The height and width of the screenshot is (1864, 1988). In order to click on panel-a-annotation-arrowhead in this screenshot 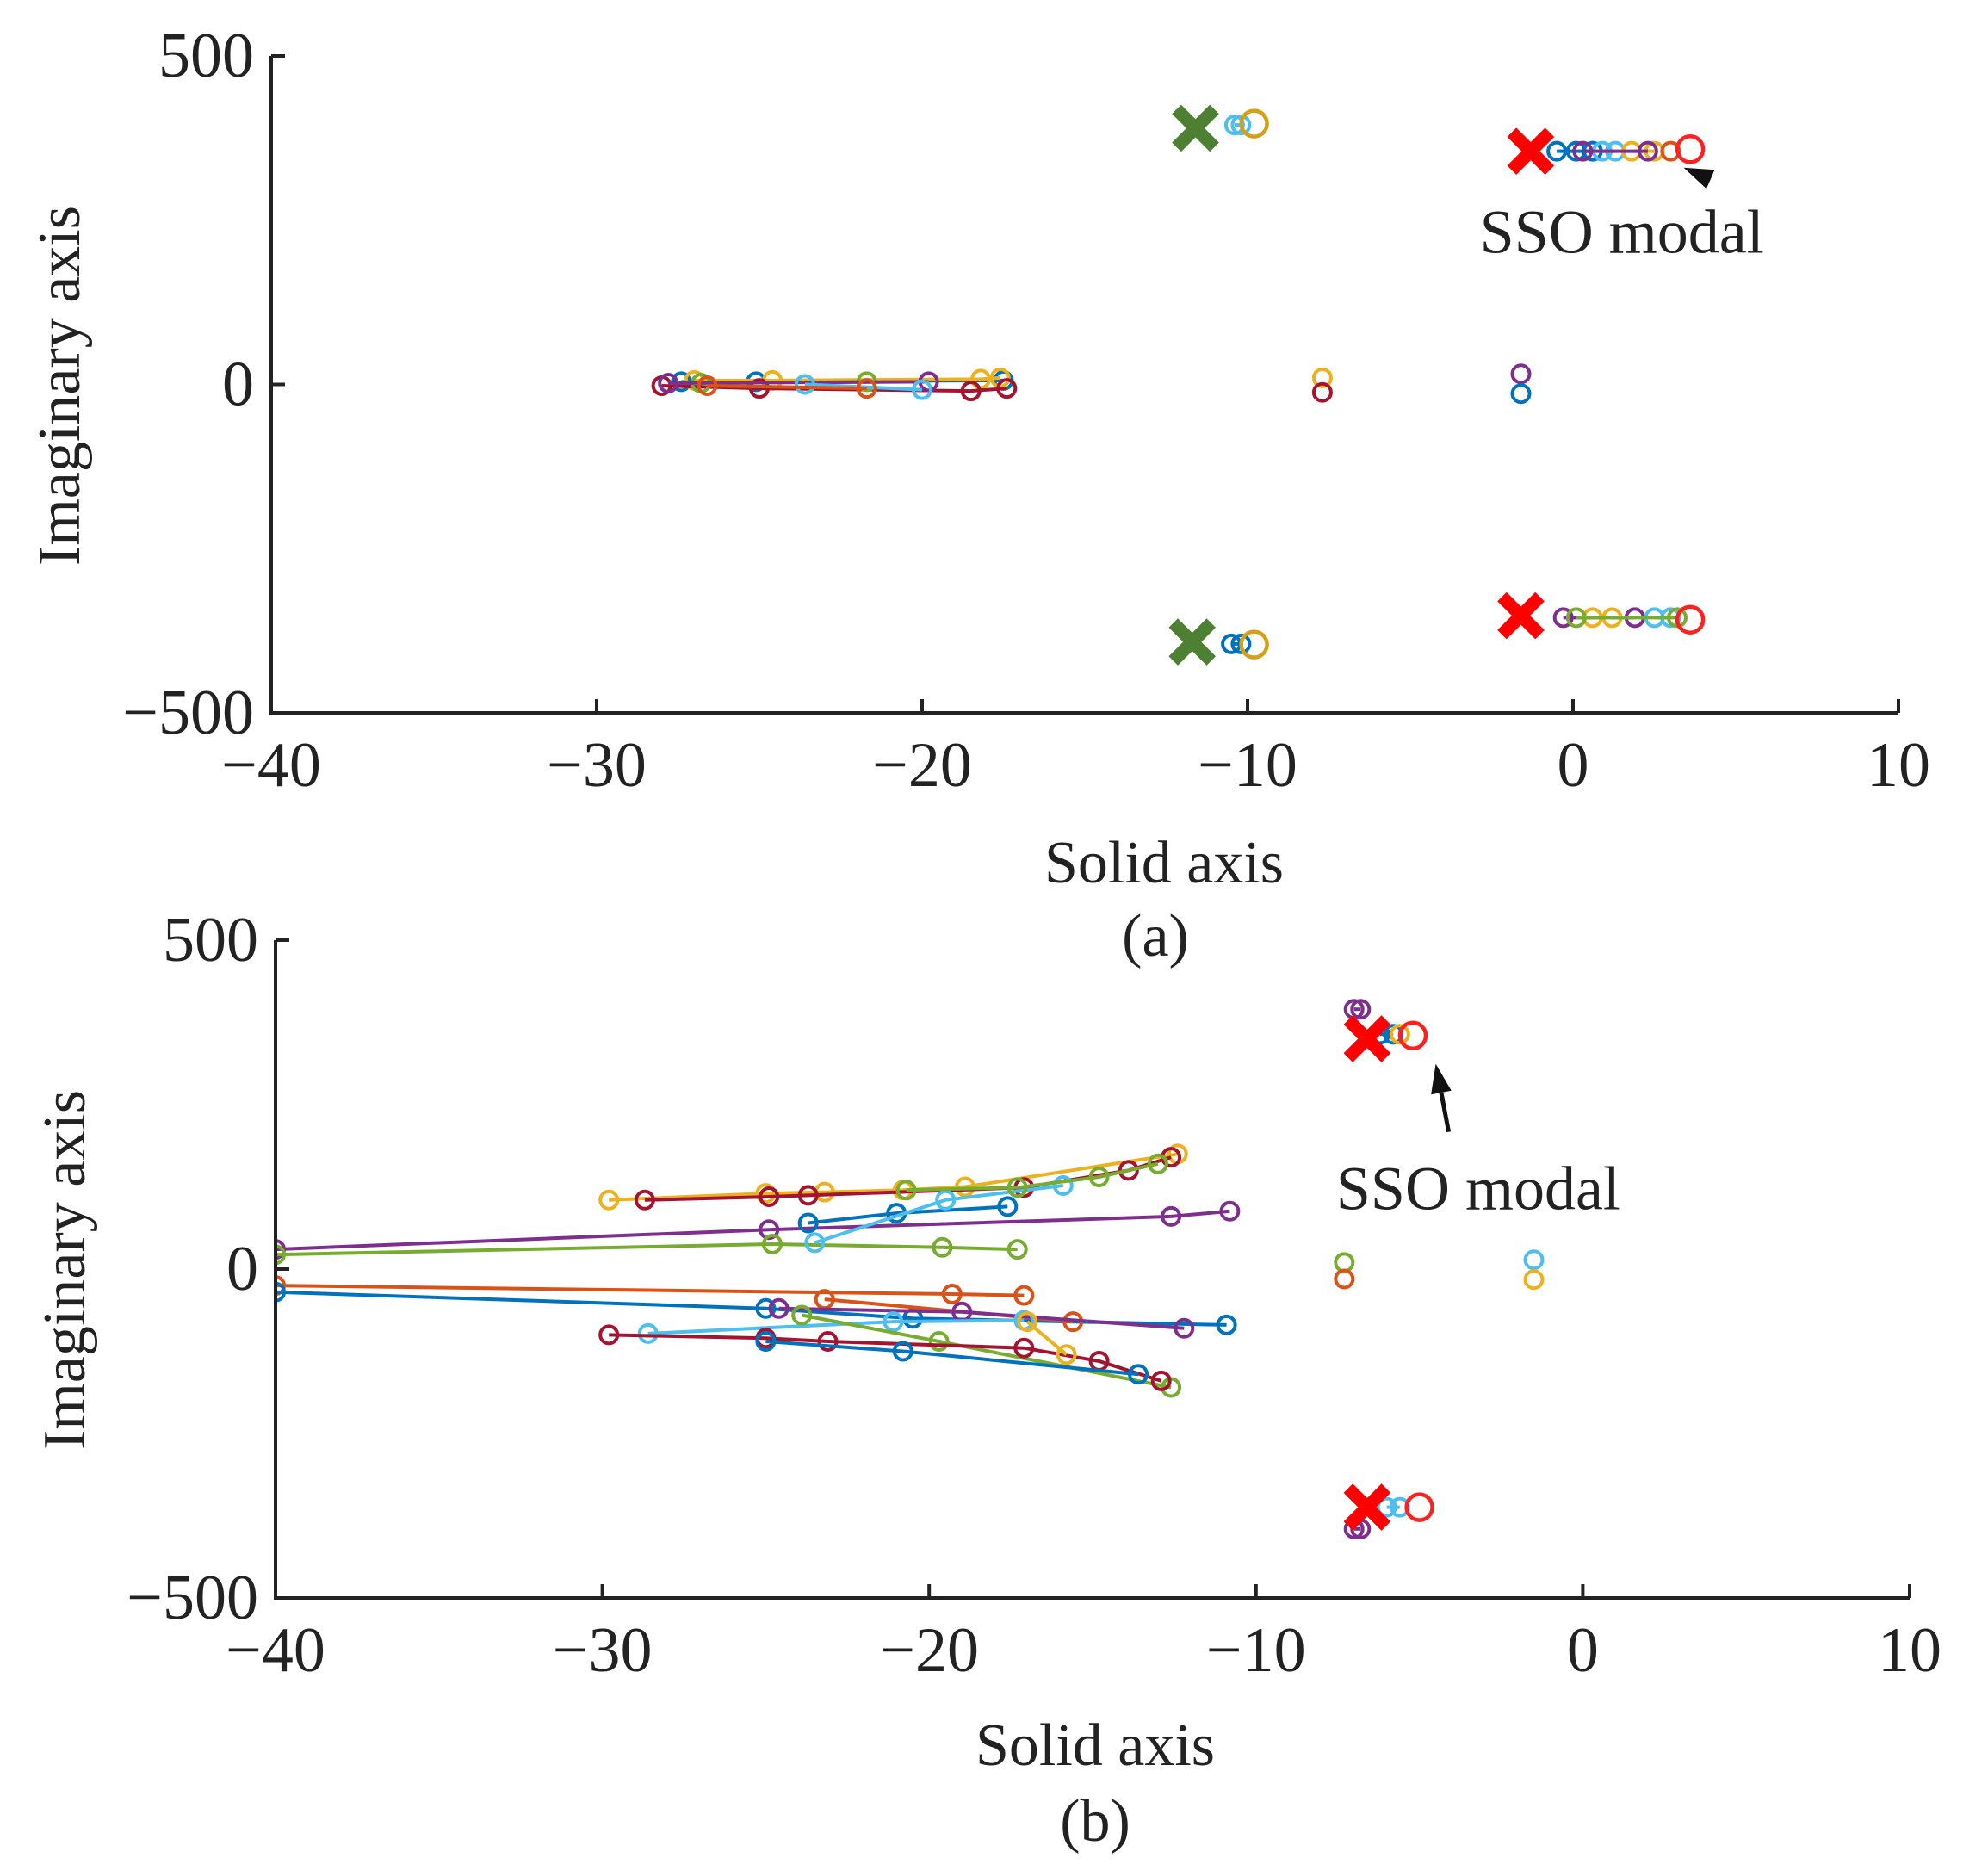, I will do `click(1699, 178)`.